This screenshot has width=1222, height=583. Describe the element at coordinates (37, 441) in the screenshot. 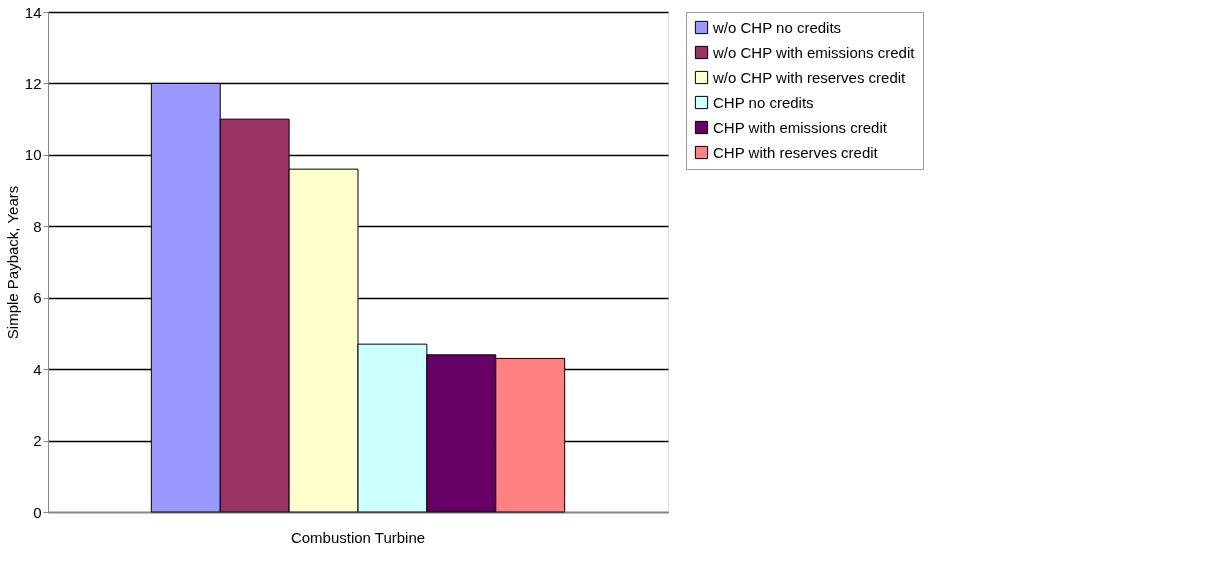

I see `y-tick-label: 2` at that location.